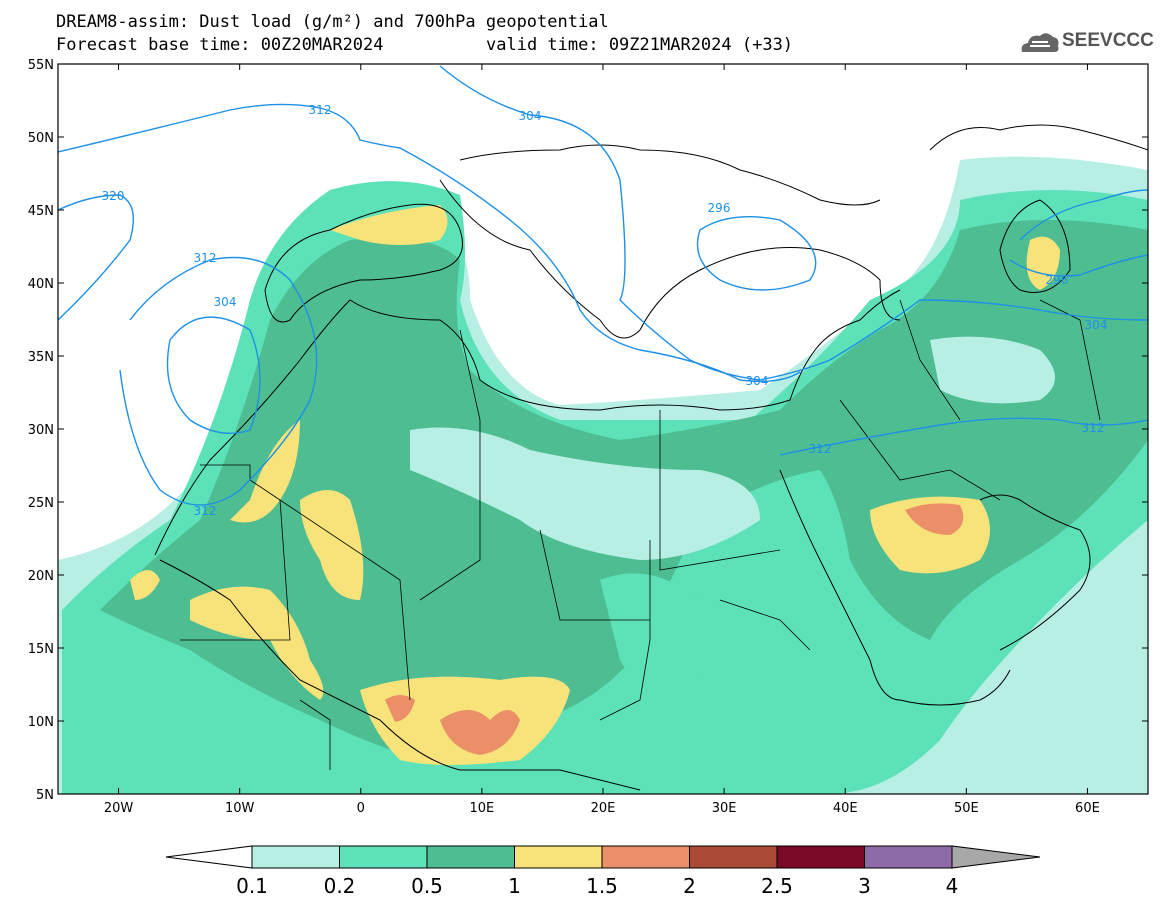  What do you see at coordinates (777, 886) in the screenshot?
I see `colorbar-label: 2.5` at bounding box center [777, 886].